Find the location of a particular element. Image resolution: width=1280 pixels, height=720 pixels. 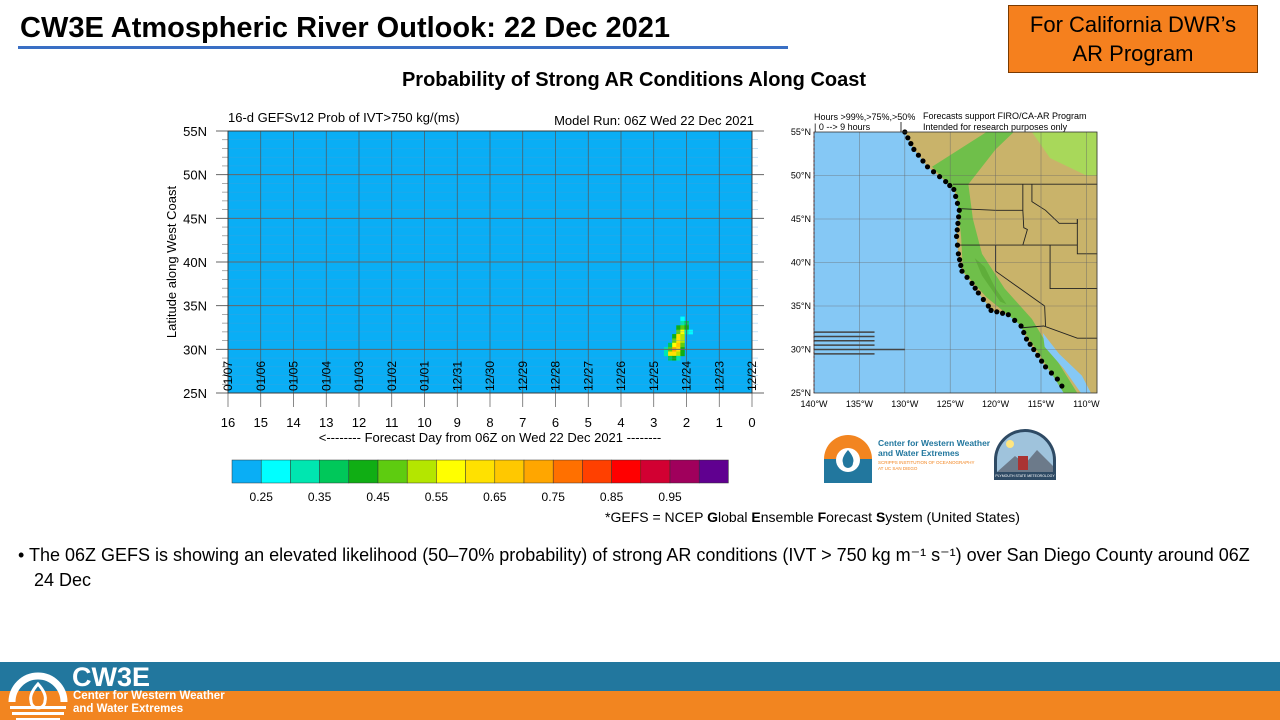

x-tick-label: 5 is located at coordinates (588, 422).